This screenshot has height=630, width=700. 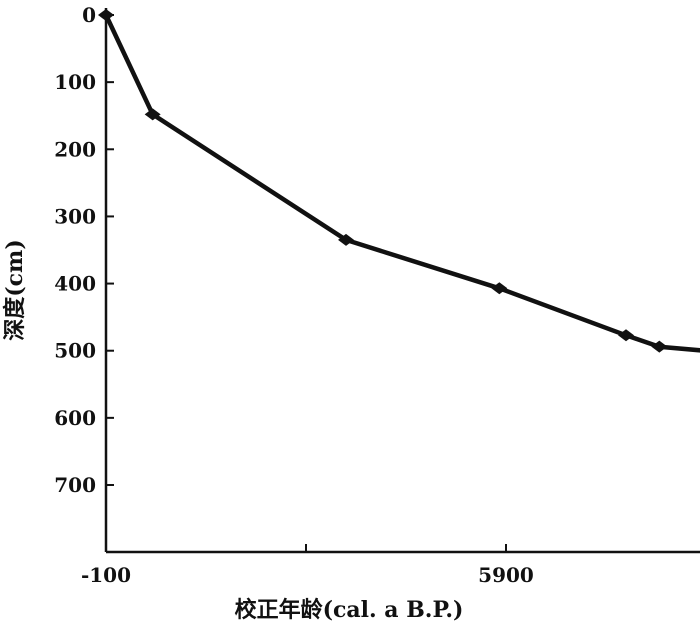 I want to click on y-tick-label: 700, so click(x=75, y=485).